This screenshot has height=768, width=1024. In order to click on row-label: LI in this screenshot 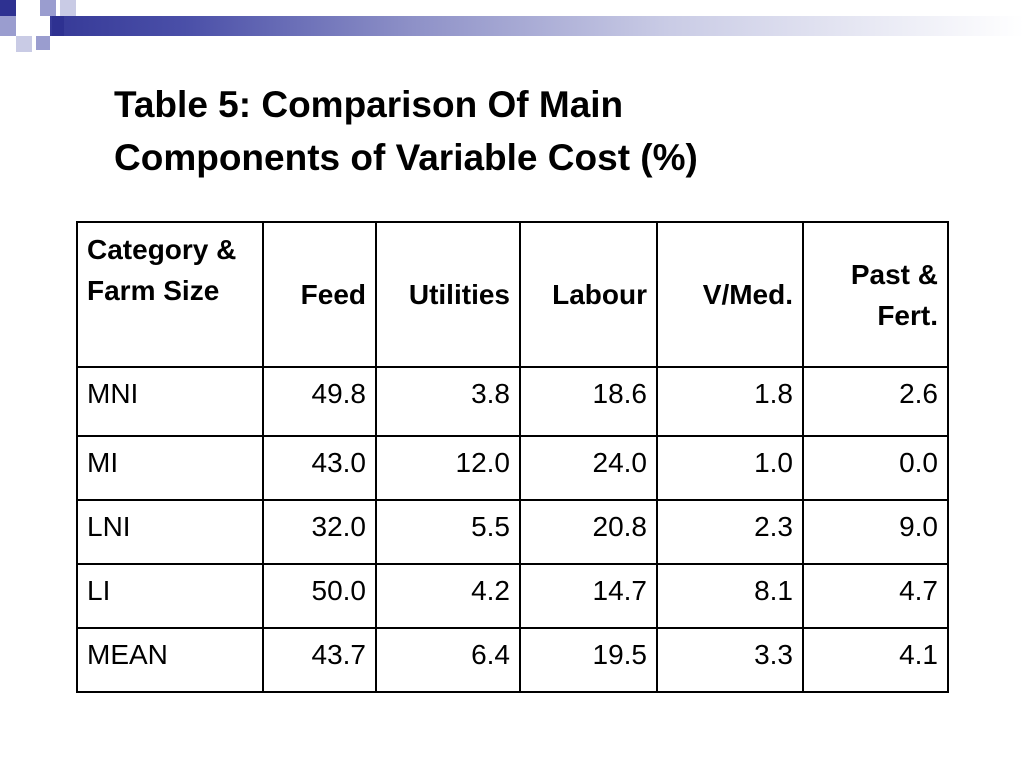, I will do `click(170, 596)`.